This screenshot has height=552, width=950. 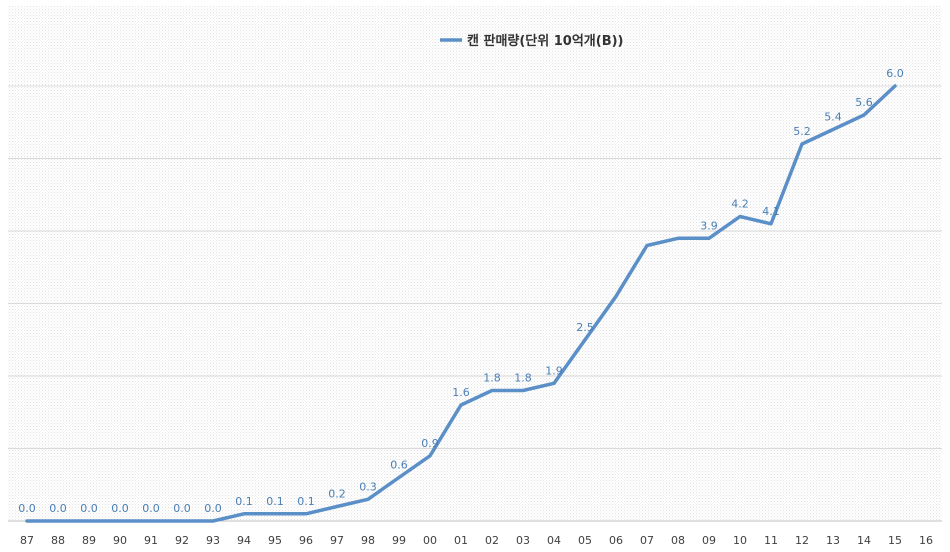 I want to click on x-tick-label: 96, so click(x=306, y=540).